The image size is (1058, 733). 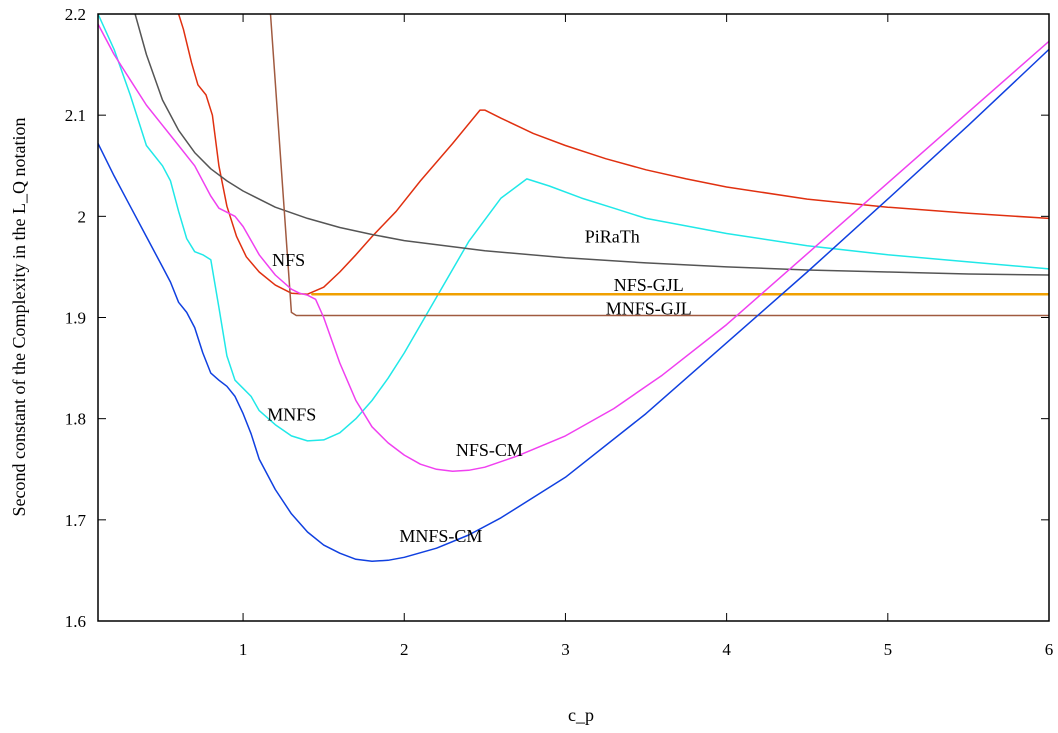 What do you see at coordinates (489, 450) in the screenshot?
I see `series-label-nfs-cm: NFS-CM` at bounding box center [489, 450].